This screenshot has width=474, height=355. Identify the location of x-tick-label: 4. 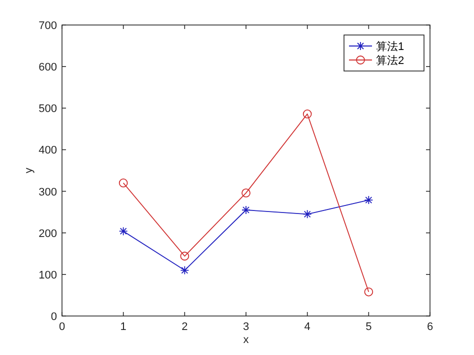
(307, 327).